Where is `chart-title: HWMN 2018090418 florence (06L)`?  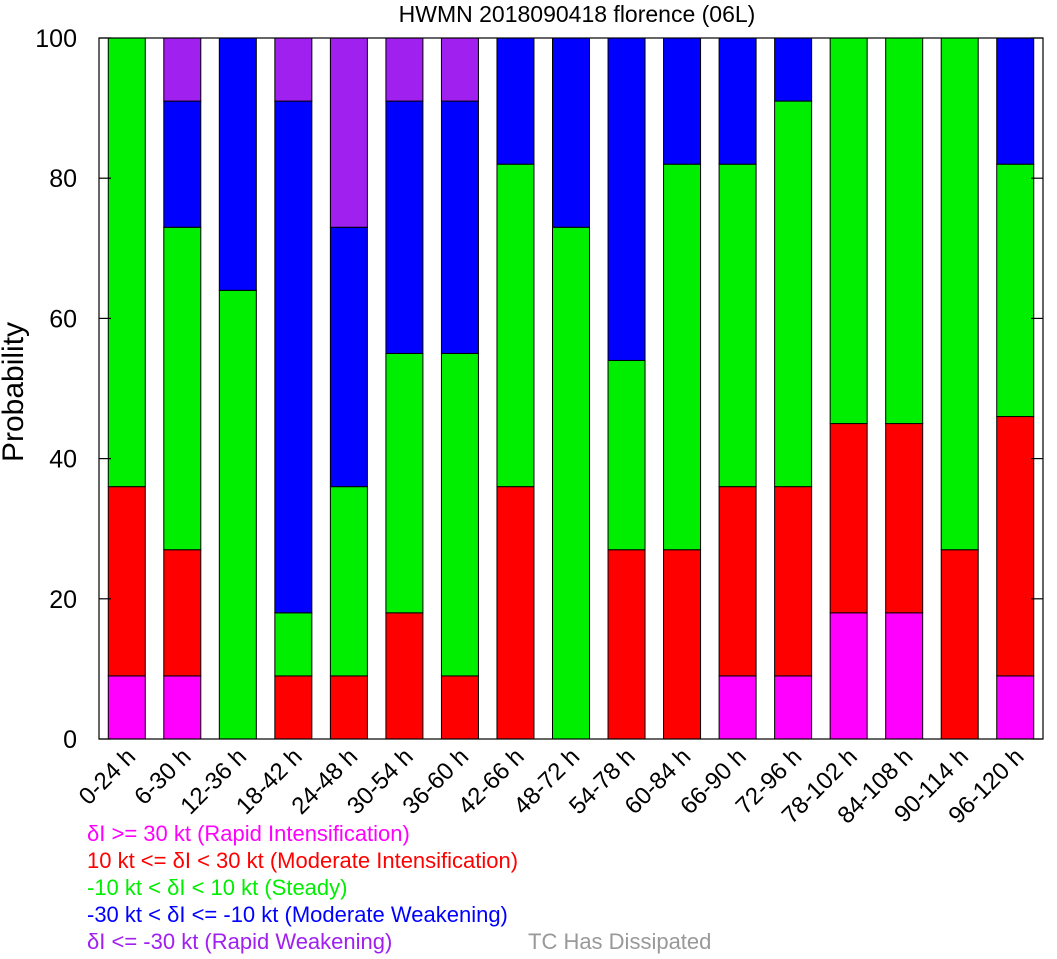 chart-title: HWMN 2018090418 florence (06L) is located at coordinates (577, 14).